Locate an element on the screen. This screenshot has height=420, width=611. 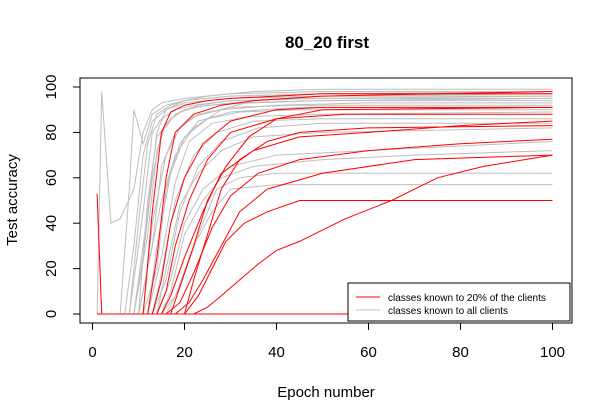
x-tick-label: 20 is located at coordinates (184, 352).